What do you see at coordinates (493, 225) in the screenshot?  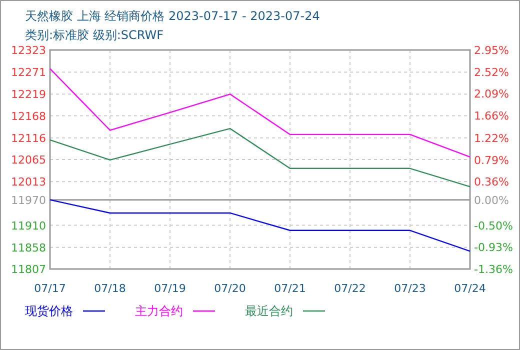 I see `y2-tick-label: -0.50%` at bounding box center [493, 225].